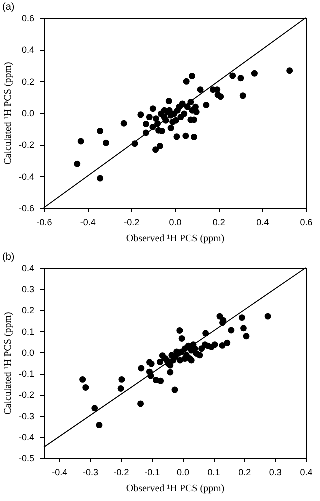 The image size is (320, 501). What do you see at coordinates (44, 223) in the screenshot?
I see `x-tick-label: -0.6` at bounding box center [44, 223].